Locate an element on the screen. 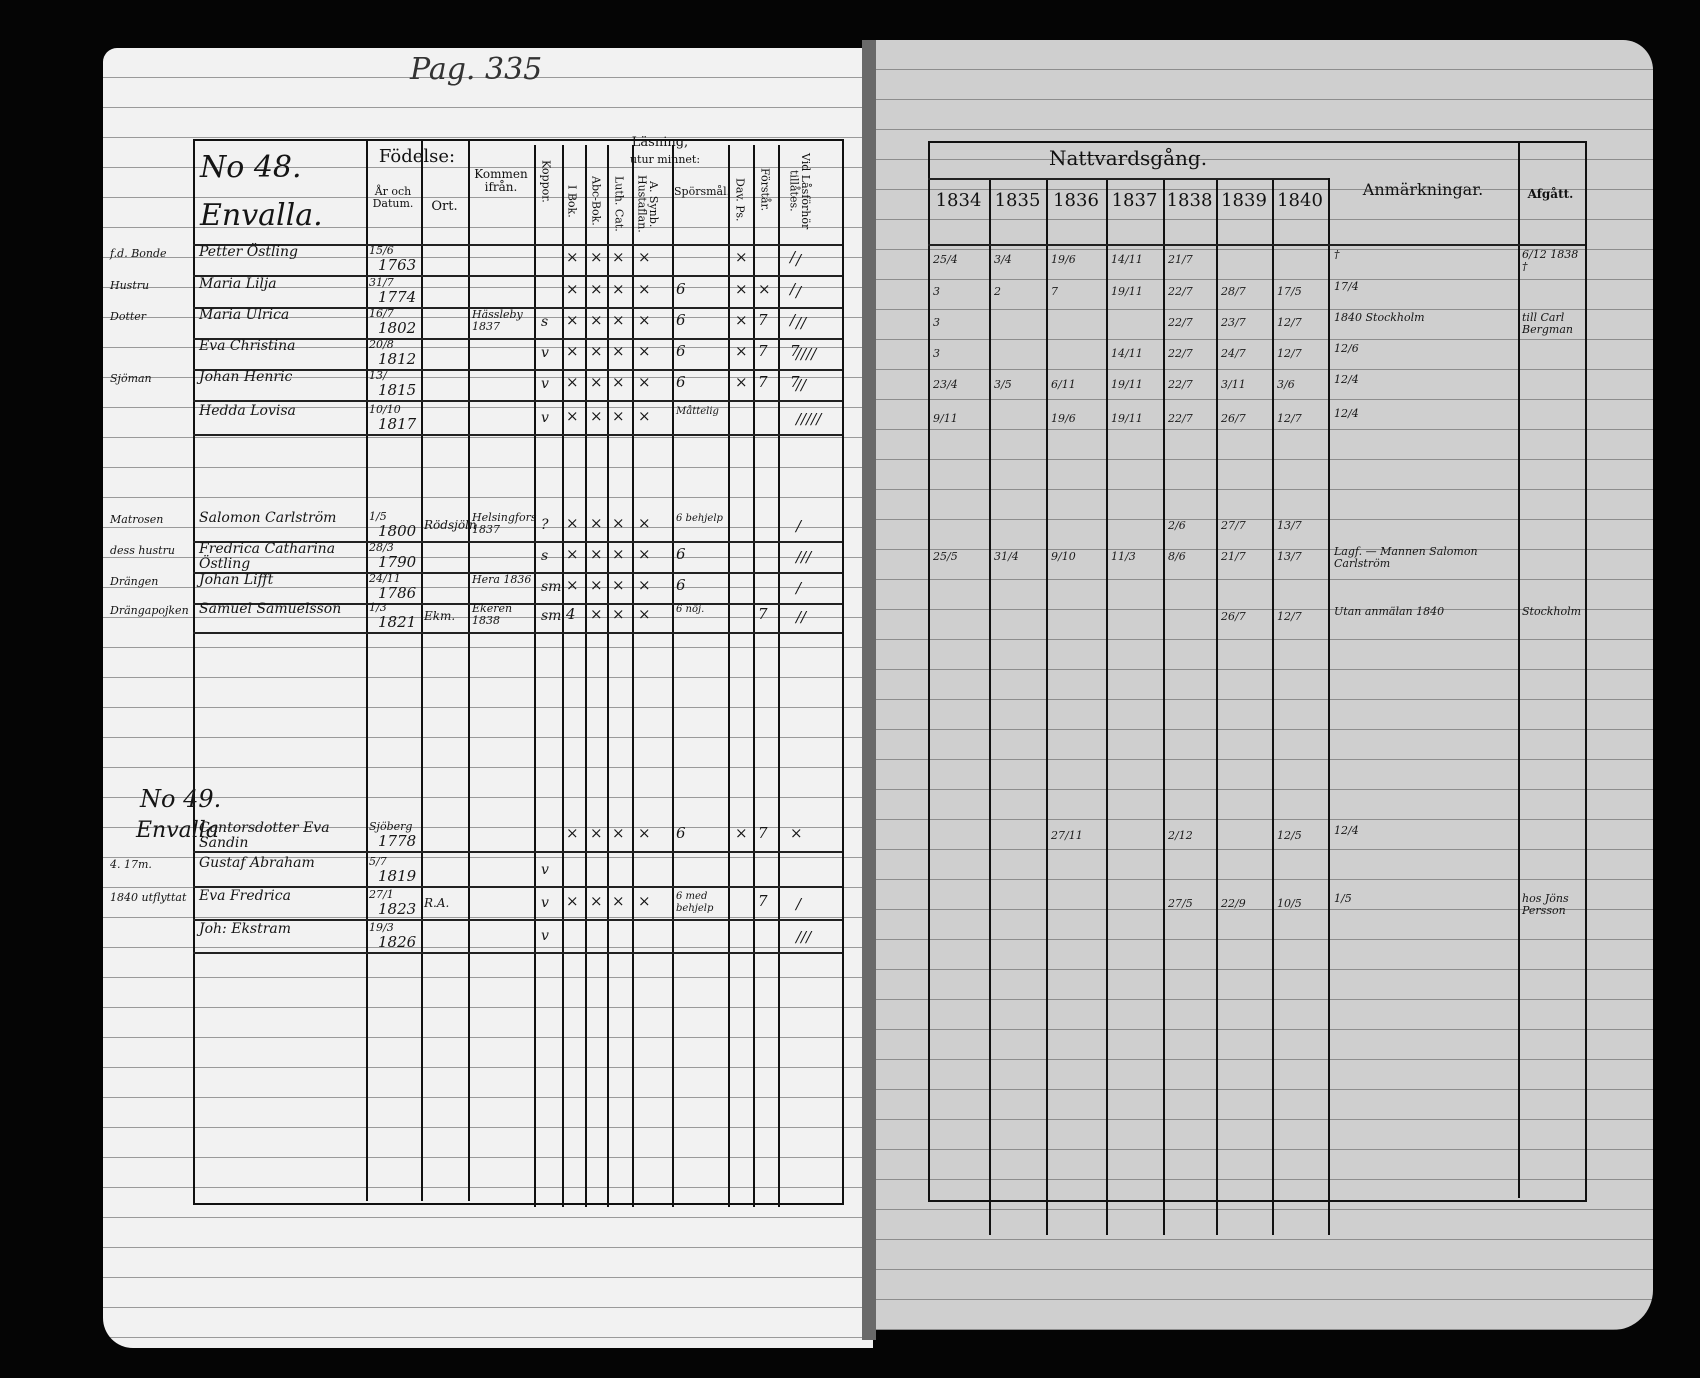  communion-date: 9/10 is located at coordinates (1063, 556).